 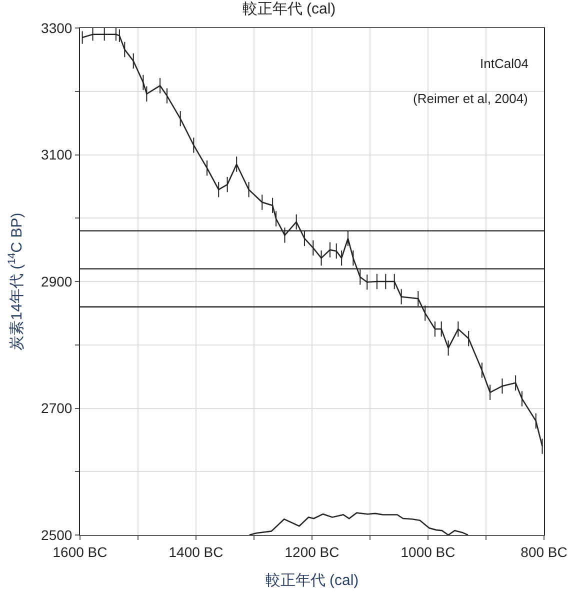 I want to click on annotation: IntCal04, so click(x=504, y=63).